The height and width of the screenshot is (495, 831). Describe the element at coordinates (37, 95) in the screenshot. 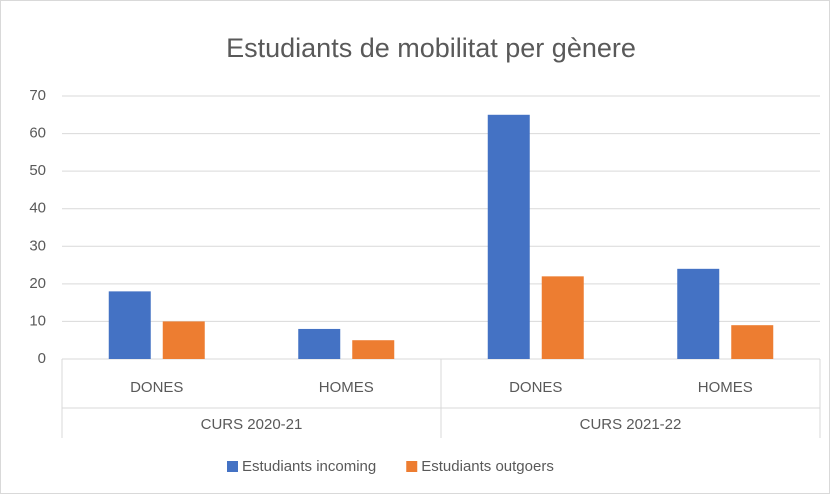

I see `y-tick-label: 70` at that location.